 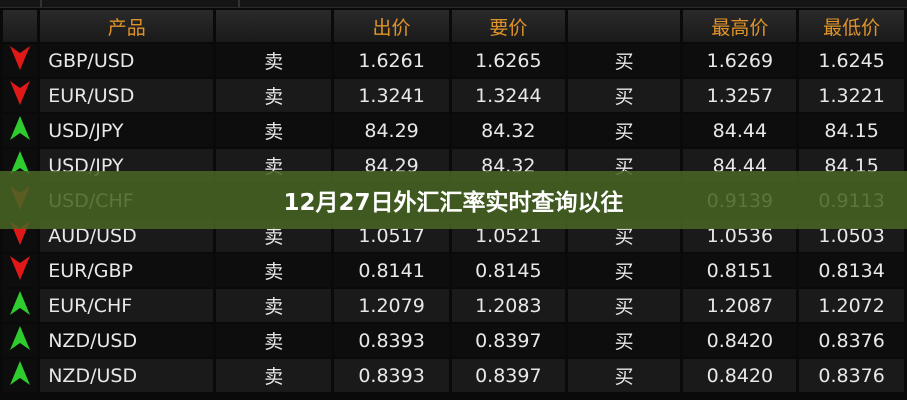 I want to click on header-ask: 要价, so click(x=508, y=26).